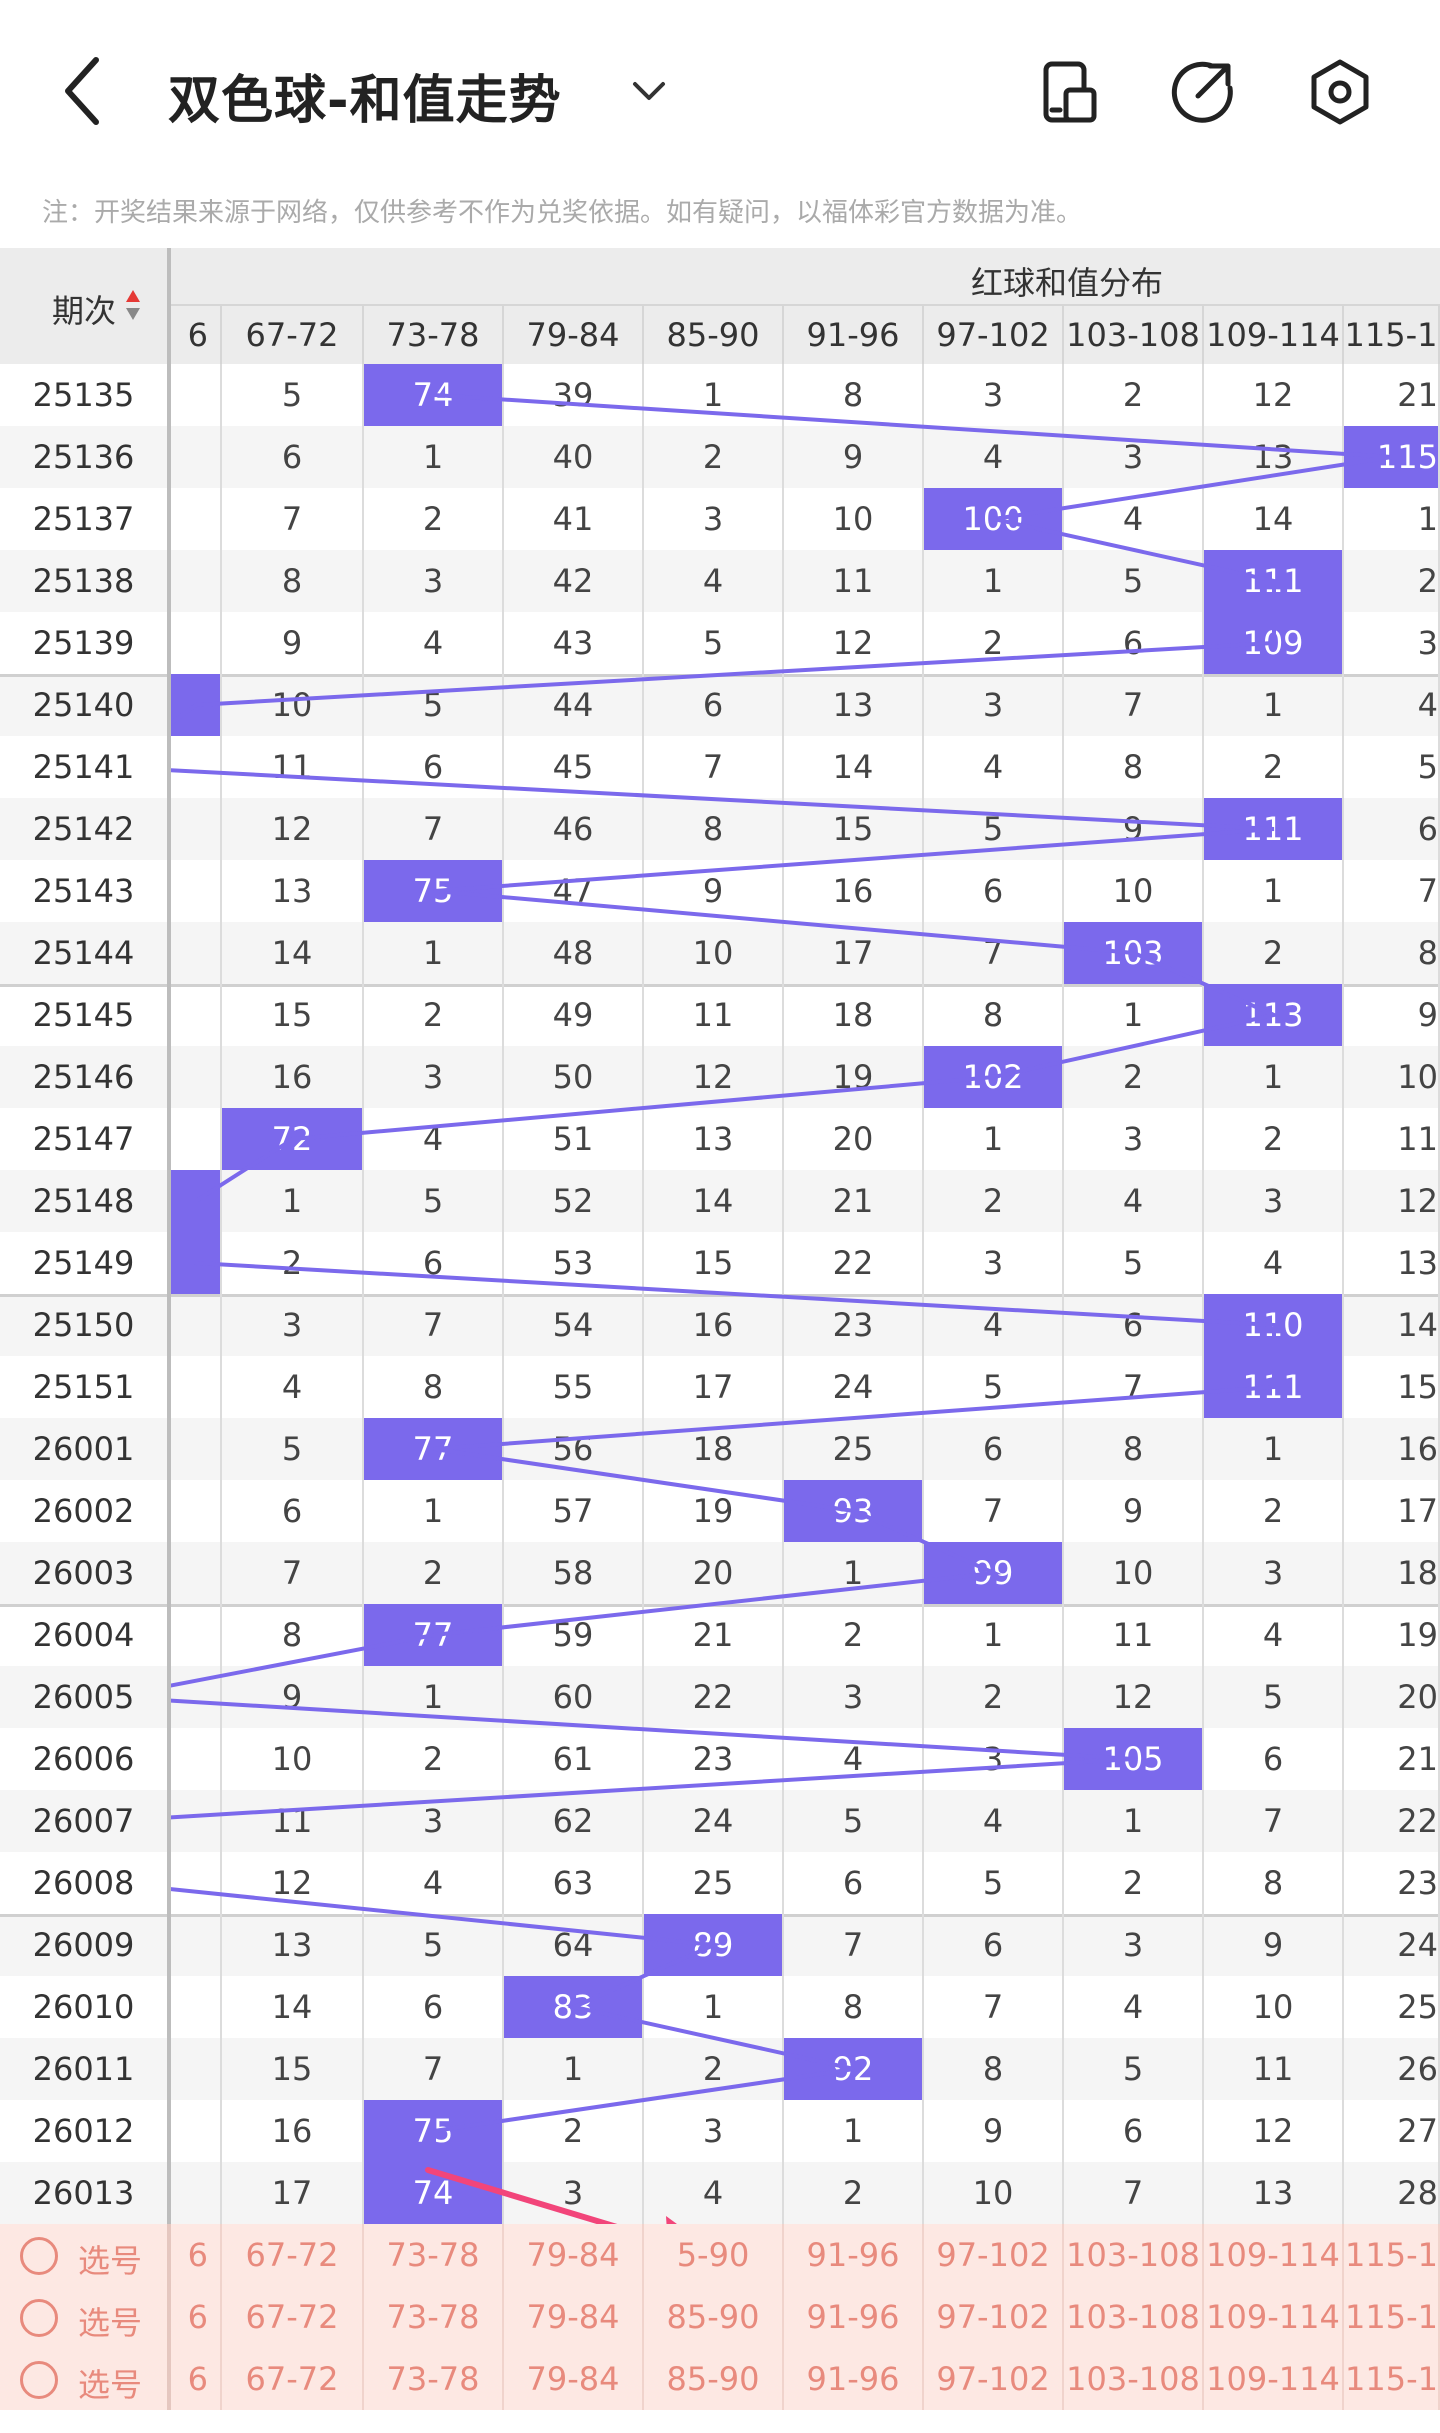 The height and width of the screenshot is (2433, 1440). What do you see at coordinates (1070, 92) in the screenshot?
I see `device-icon` at bounding box center [1070, 92].